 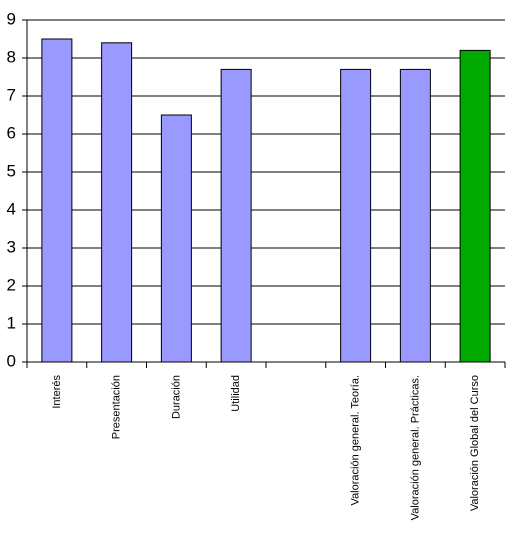 What do you see at coordinates (11, 360) in the screenshot?
I see `y-tick-label: 0` at bounding box center [11, 360].